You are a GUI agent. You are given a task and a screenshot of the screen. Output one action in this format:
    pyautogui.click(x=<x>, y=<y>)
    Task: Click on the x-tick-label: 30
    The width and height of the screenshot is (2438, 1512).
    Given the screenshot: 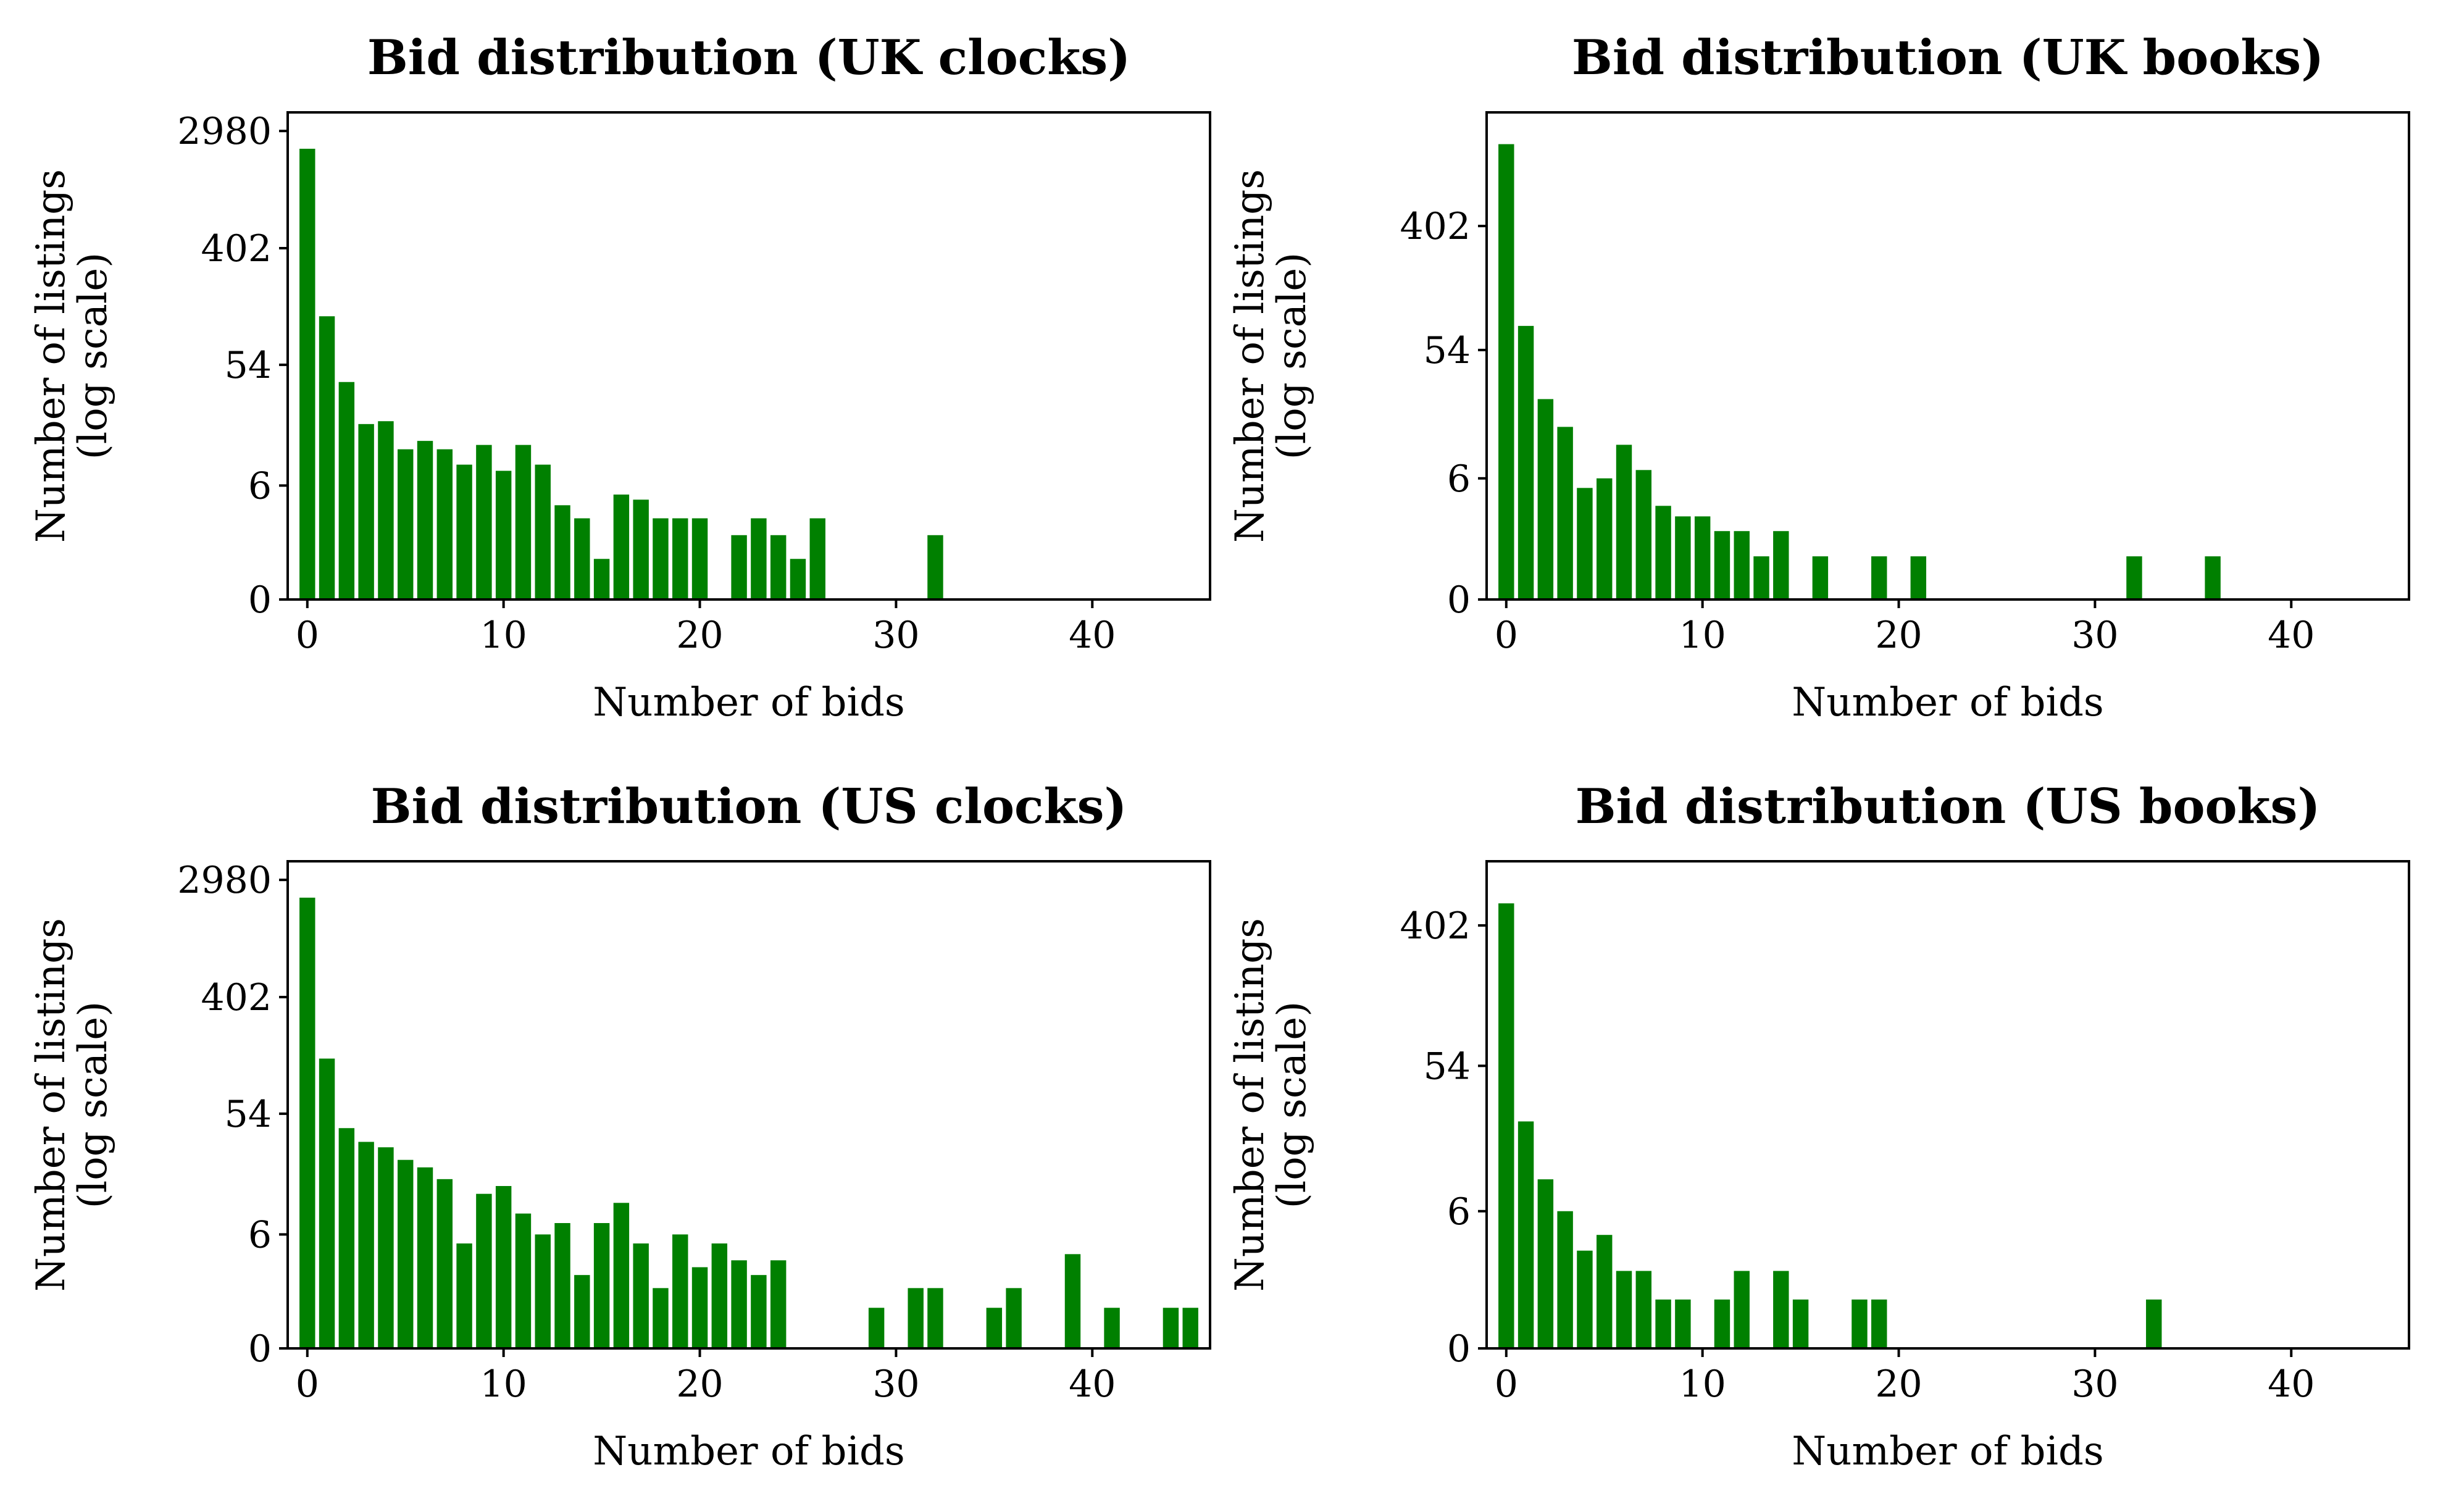 What is the action you would take?
    pyautogui.click(x=2094, y=635)
    